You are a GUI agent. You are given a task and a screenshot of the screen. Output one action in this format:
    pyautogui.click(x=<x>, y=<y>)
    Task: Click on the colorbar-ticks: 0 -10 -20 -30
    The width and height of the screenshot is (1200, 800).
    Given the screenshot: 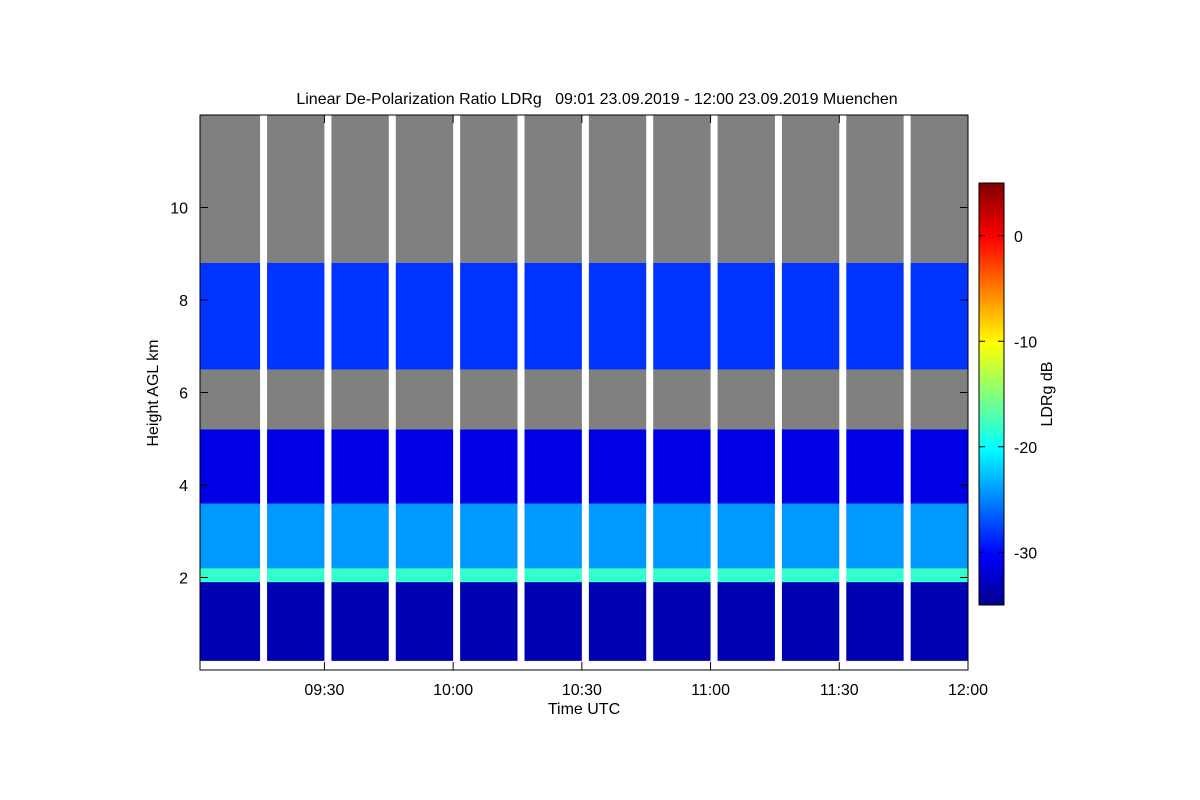 What is the action you would take?
    pyautogui.click(x=1008, y=395)
    